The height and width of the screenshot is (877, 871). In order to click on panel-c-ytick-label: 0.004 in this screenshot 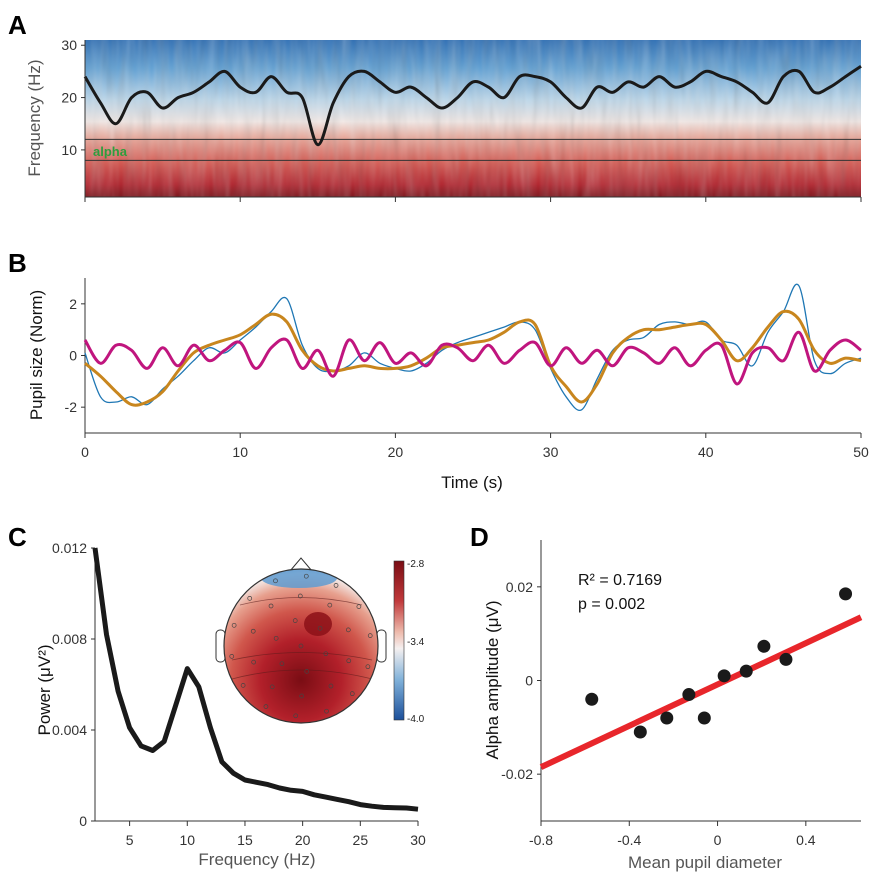, I will do `click(69, 730)`.